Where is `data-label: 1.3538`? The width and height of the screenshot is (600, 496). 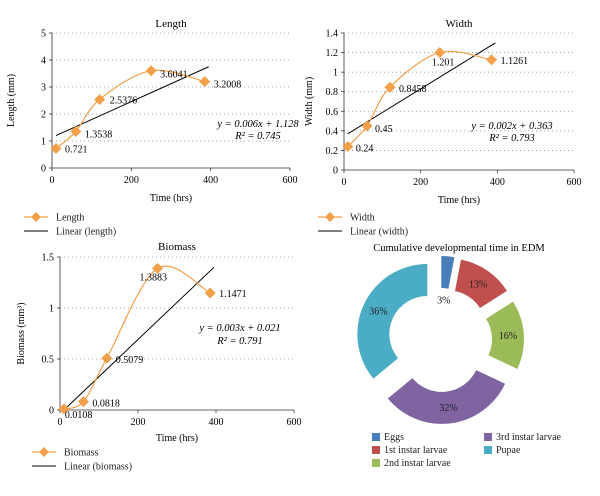 data-label: 1.3538 is located at coordinates (99, 134).